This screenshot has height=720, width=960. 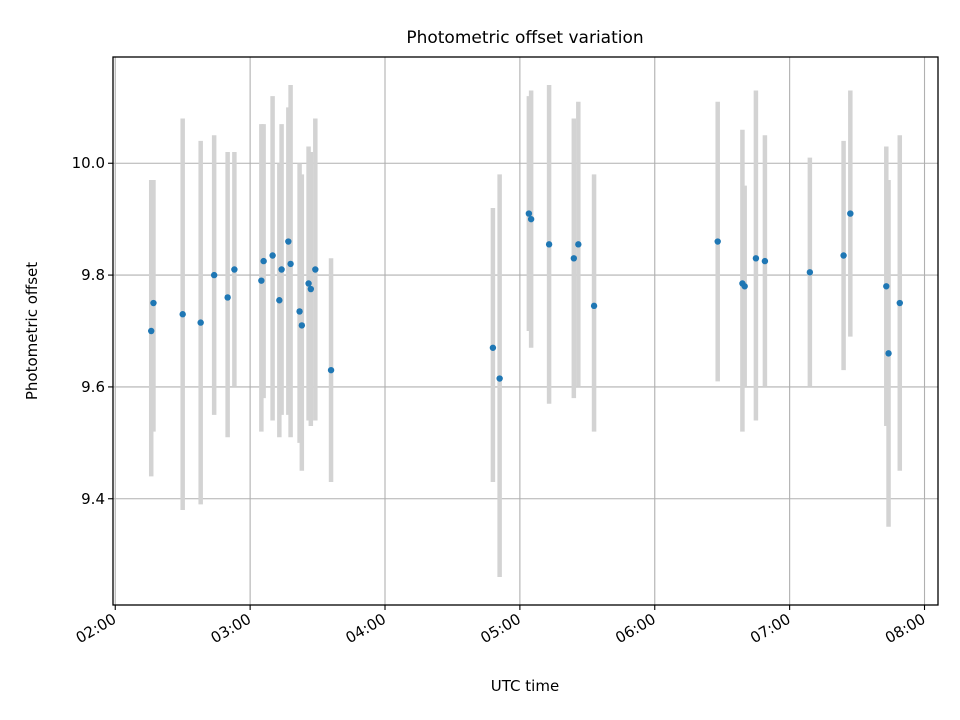 What do you see at coordinates (635, 628) in the screenshot?
I see `x-tick-label: 06:00` at bounding box center [635, 628].